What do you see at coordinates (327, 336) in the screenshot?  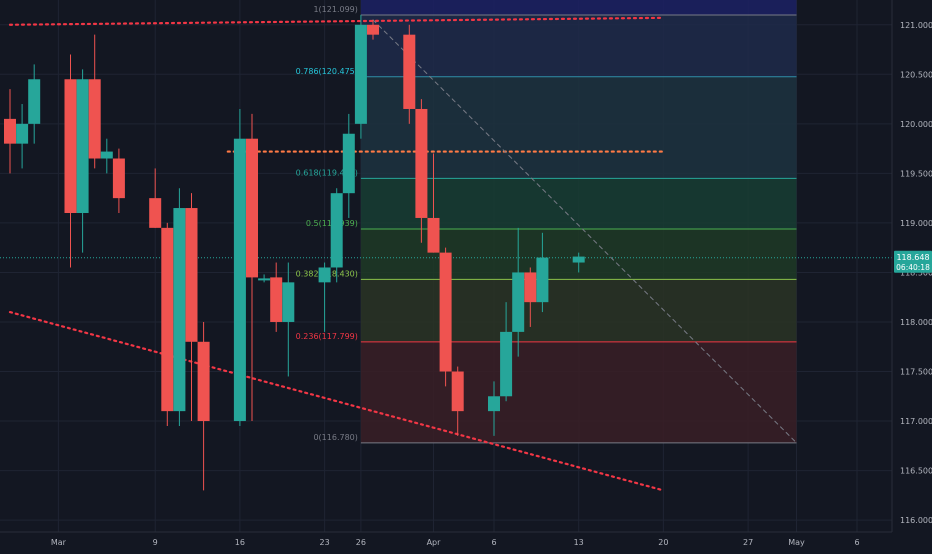 I see `fib-level-label: 0.236(117.799)` at bounding box center [327, 336].